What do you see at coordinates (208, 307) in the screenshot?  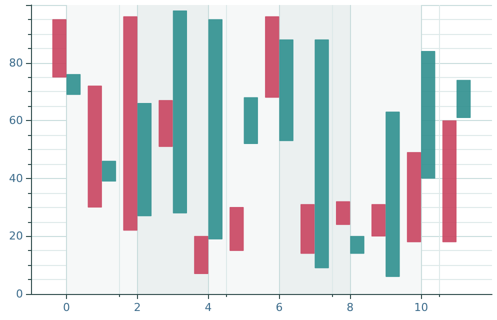 I see `x-tick-label: 4` at bounding box center [208, 307].